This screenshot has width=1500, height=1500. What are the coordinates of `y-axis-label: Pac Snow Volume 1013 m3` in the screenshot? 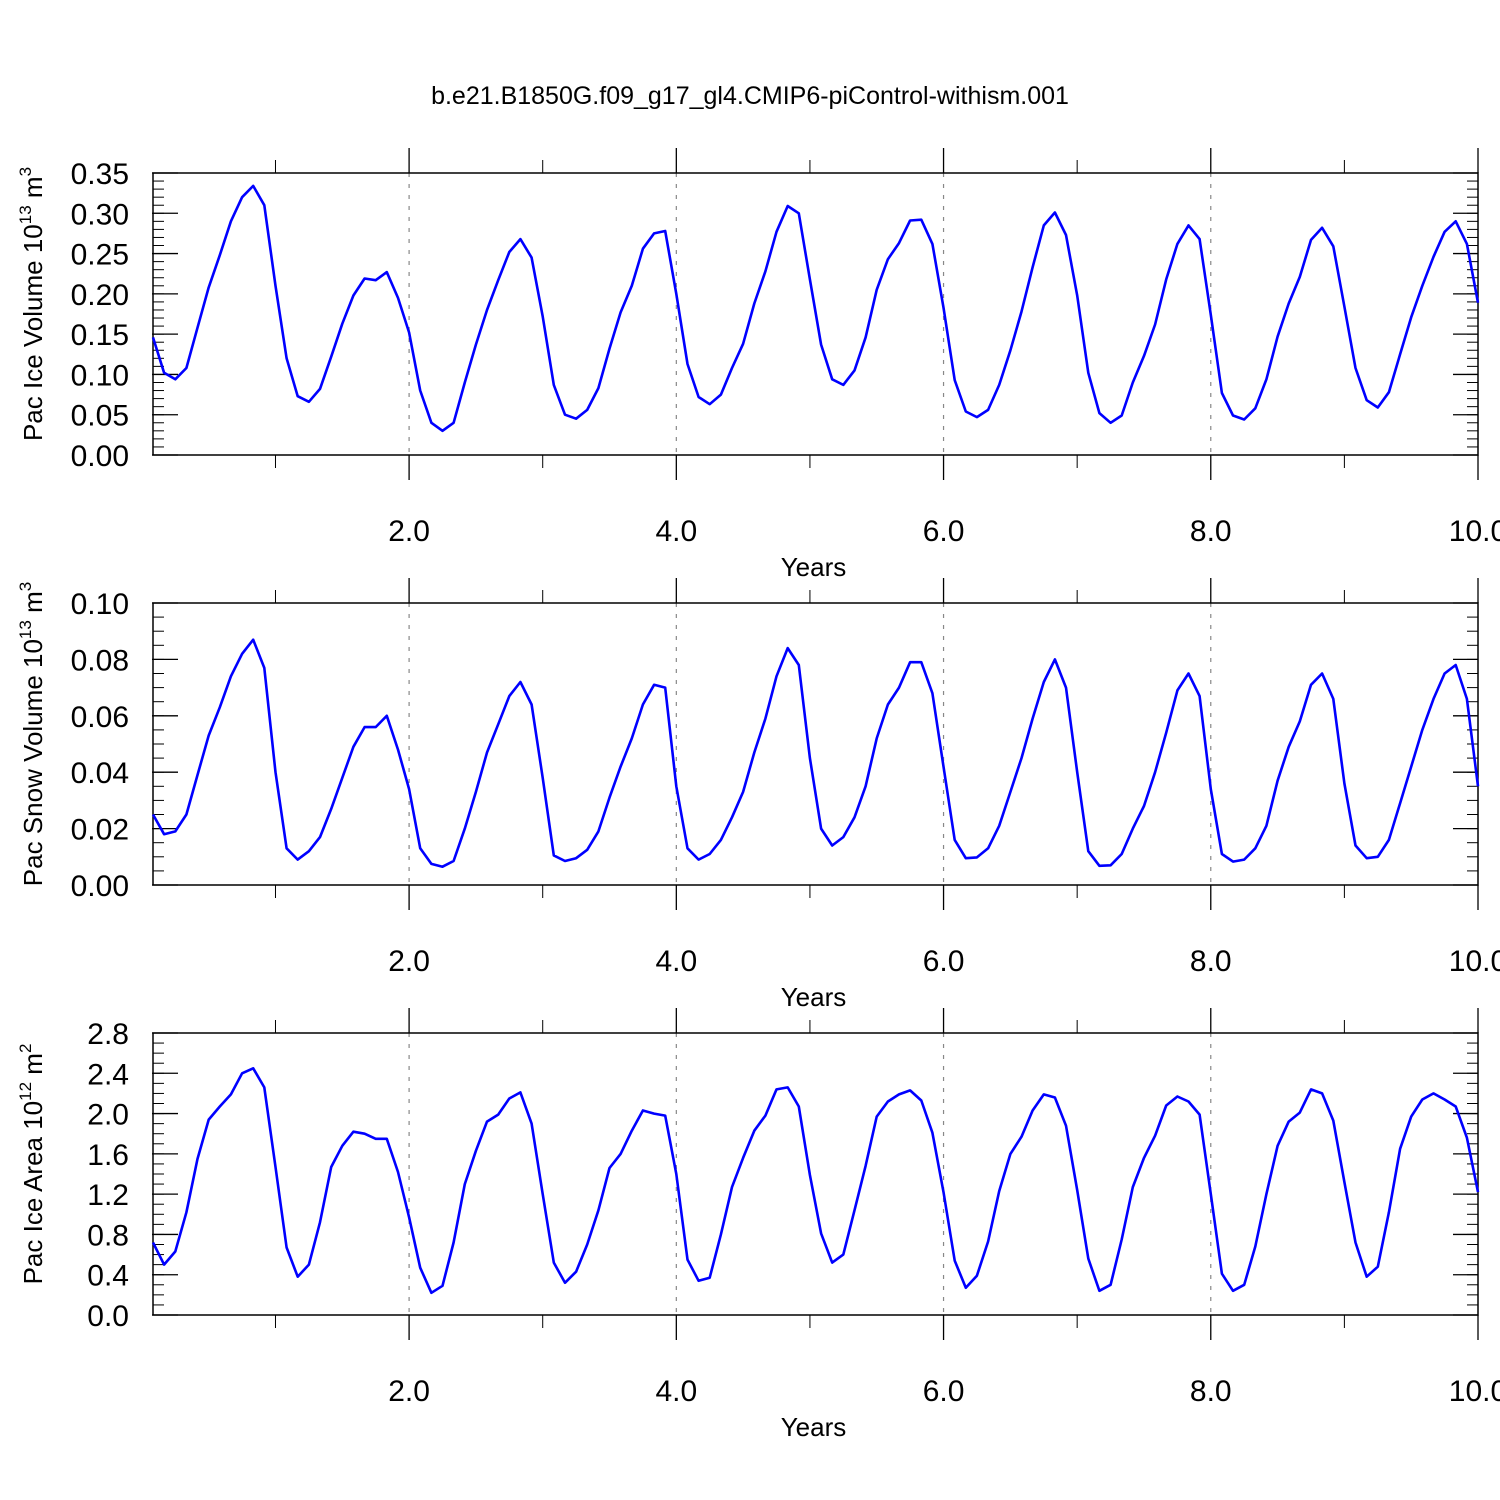 It's located at (32, 734).